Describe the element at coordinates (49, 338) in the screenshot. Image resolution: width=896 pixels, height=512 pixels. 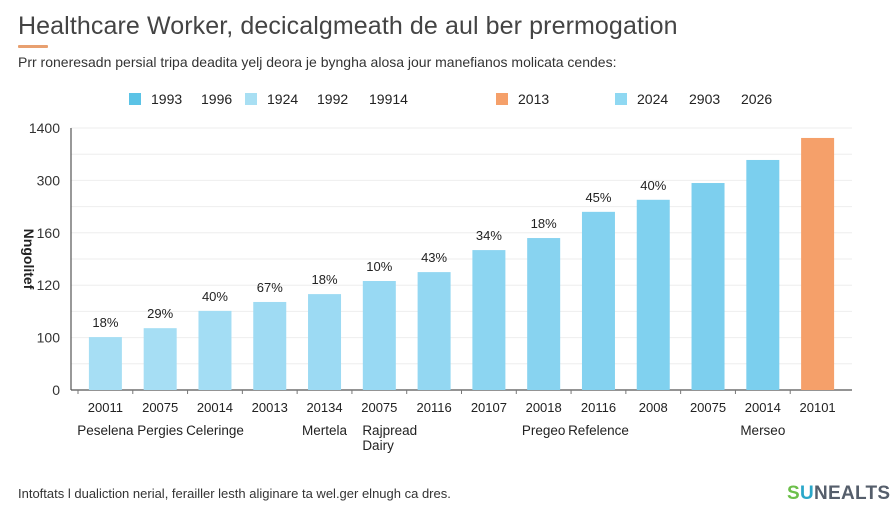
I see `y-tick-label: 100` at that location.